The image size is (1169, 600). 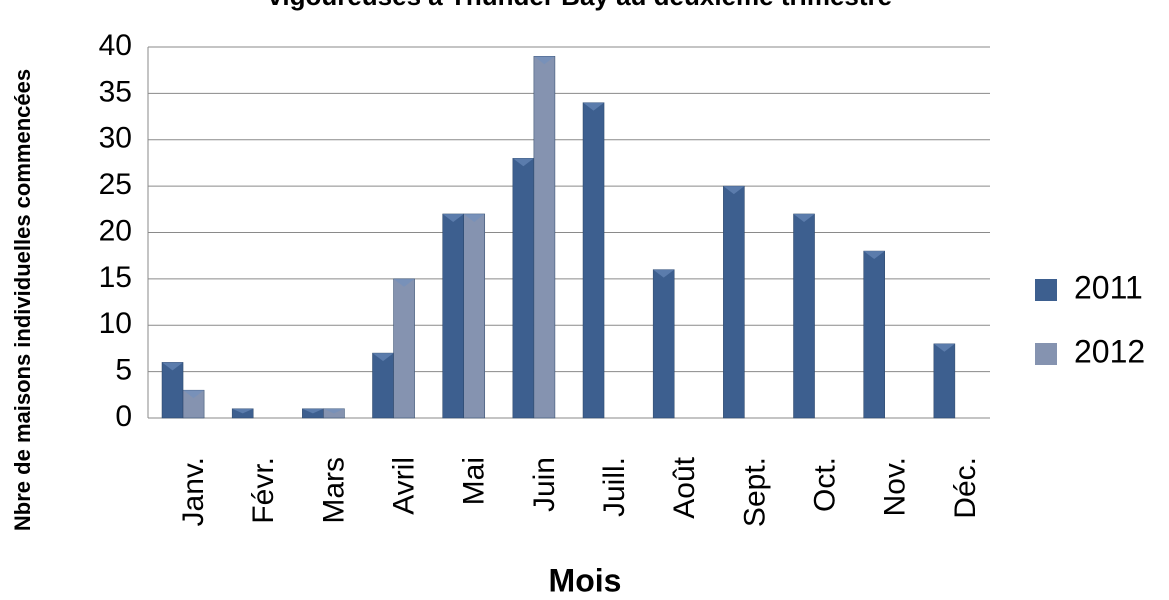 What do you see at coordinates (474, 481) in the screenshot?
I see `x-tick-label: Mai` at bounding box center [474, 481].